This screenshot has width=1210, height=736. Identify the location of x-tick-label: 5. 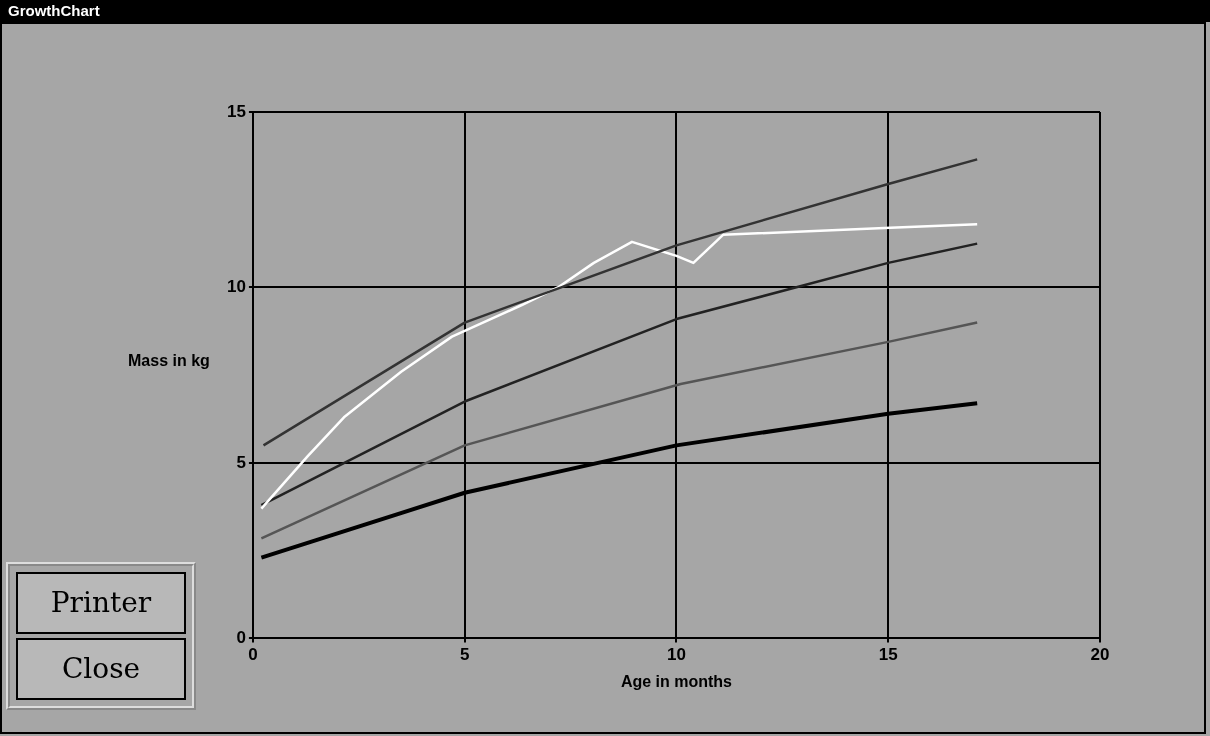
(464, 655).